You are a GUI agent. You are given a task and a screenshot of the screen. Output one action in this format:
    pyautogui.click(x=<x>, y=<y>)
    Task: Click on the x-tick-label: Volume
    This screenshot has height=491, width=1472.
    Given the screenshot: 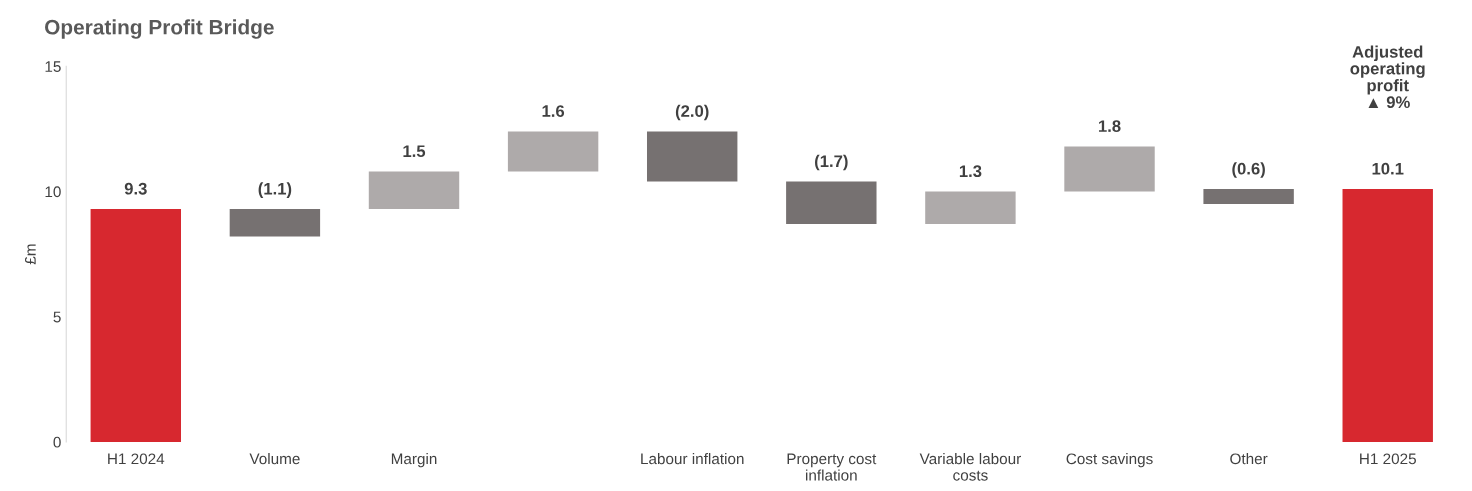 What is the action you would take?
    pyautogui.click(x=274, y=459)
    